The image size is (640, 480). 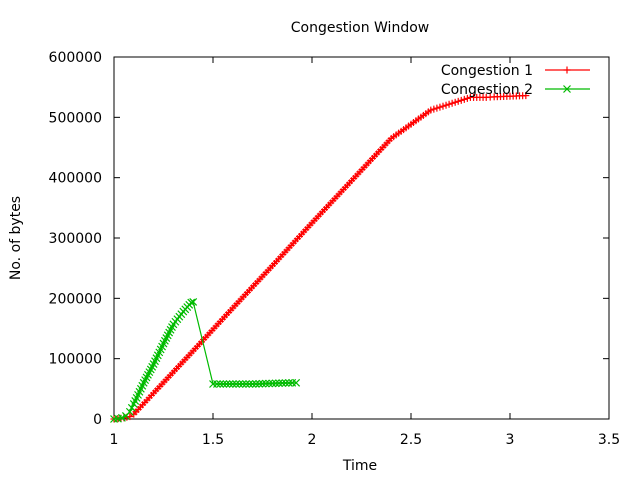 I want to click on y-axis-label: No. of bytes, so click(x=16, y=238).